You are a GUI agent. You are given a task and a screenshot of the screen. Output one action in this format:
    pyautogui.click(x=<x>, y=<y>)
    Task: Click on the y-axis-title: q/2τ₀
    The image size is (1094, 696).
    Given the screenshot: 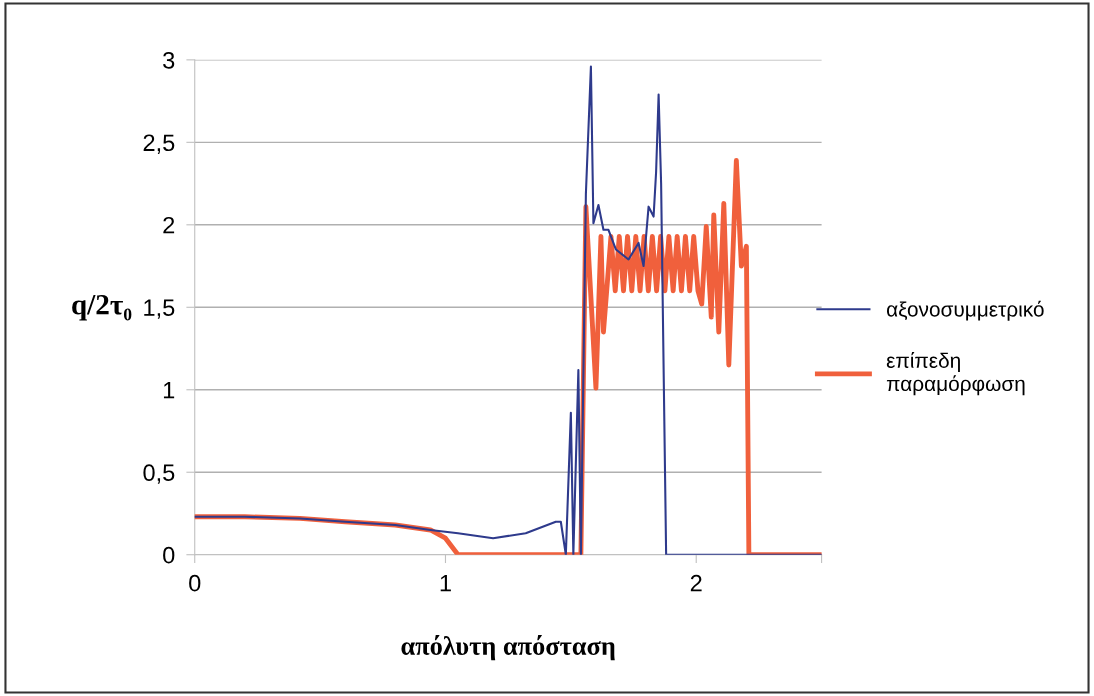 What is the action you would take?
    pyautogui.click(x=102, y=307)
    